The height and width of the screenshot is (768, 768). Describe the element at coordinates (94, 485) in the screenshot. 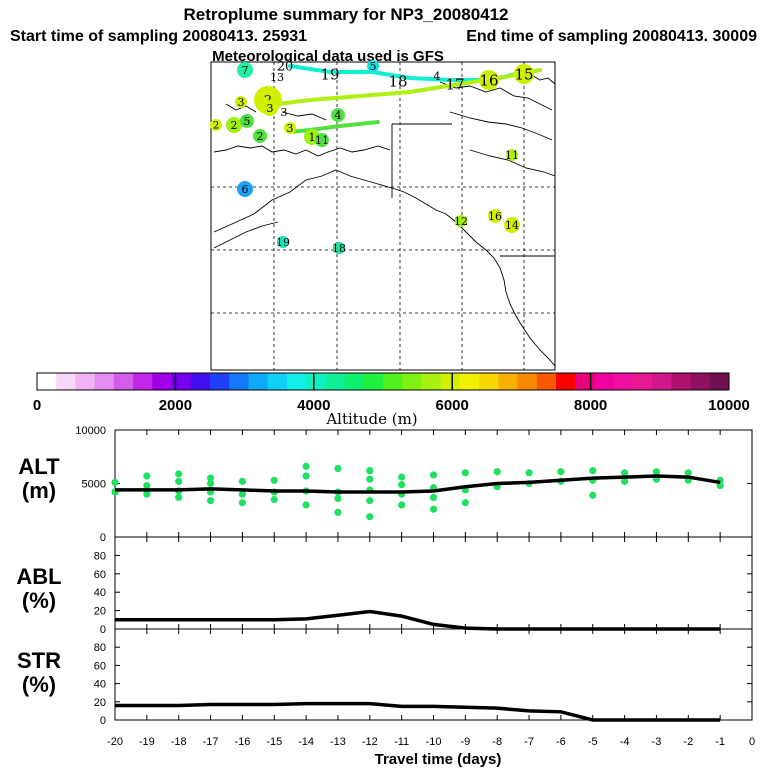

I see `y-tick-label: 5000` at that location.